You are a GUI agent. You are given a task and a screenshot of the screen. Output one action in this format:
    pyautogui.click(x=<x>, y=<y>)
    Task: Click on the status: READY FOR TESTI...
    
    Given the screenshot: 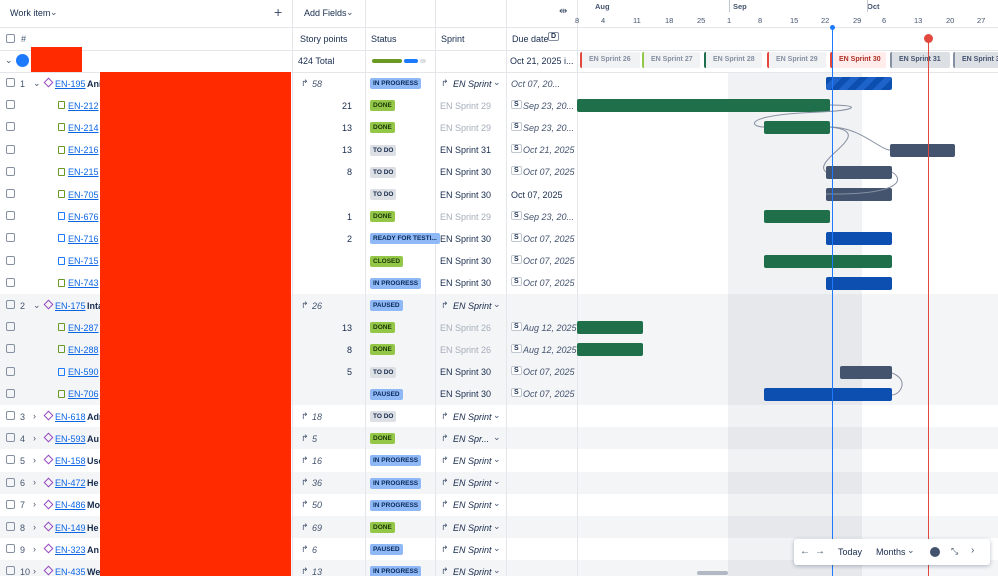 What is the action you would take?
    pyautogui.click(x=405, y=239)
    